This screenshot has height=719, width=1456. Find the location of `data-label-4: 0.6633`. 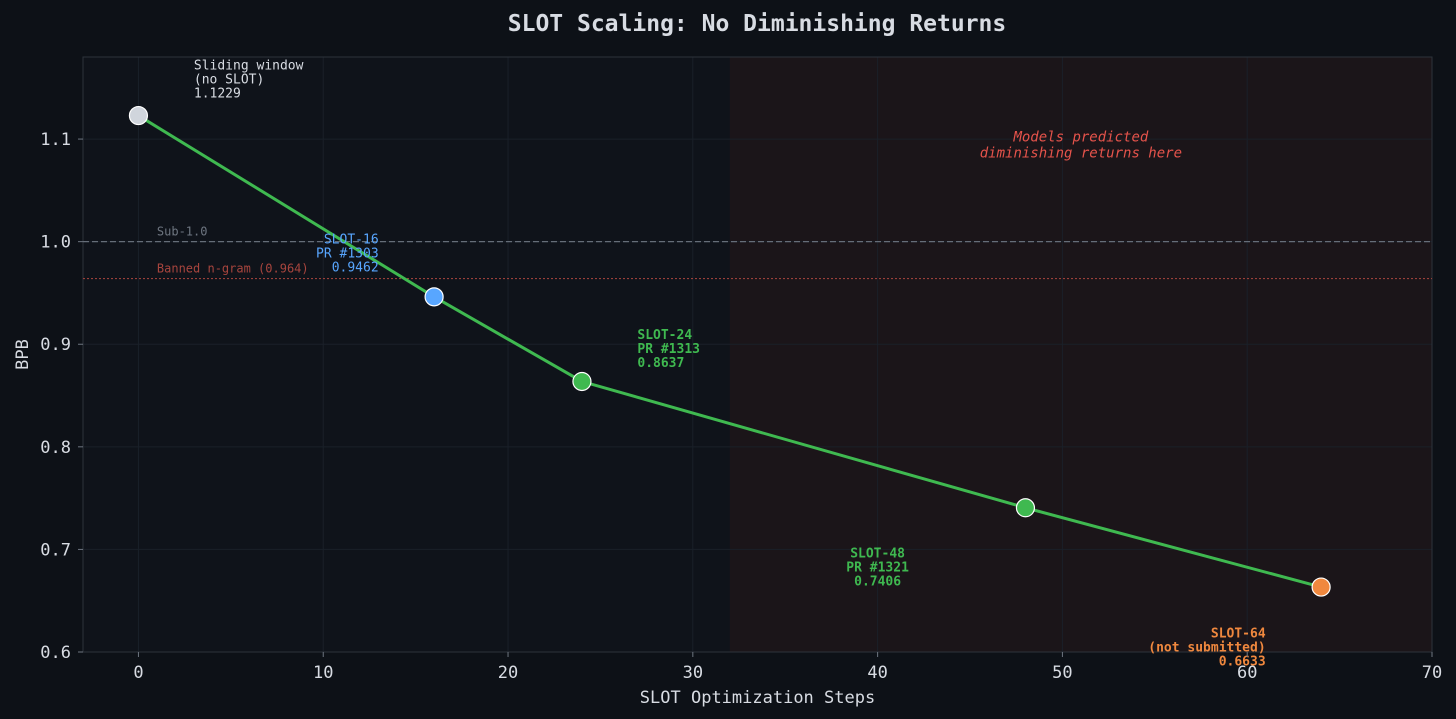

data-label-4: 0.6633 is located at coordinates (1242, 662).